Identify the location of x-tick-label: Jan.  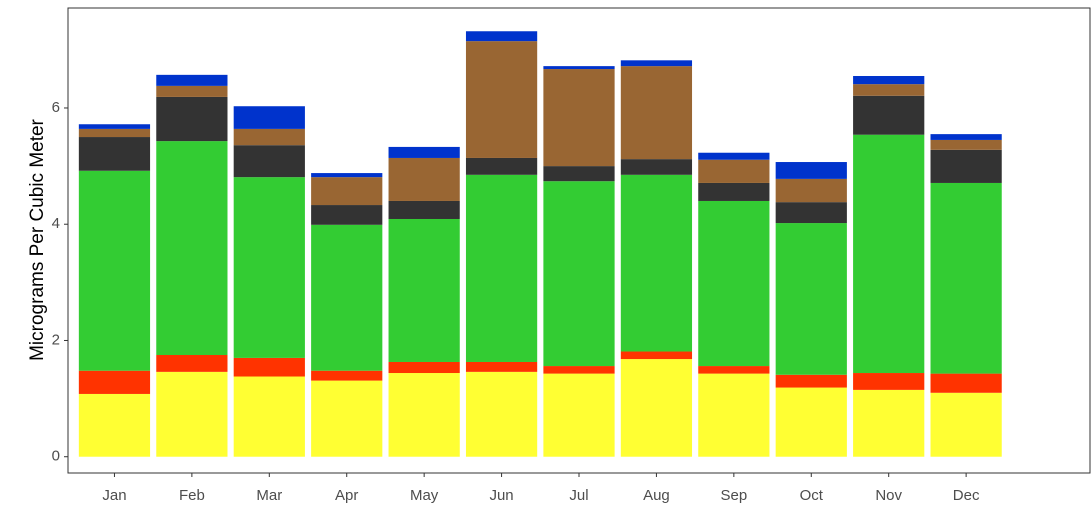
(114, 495).